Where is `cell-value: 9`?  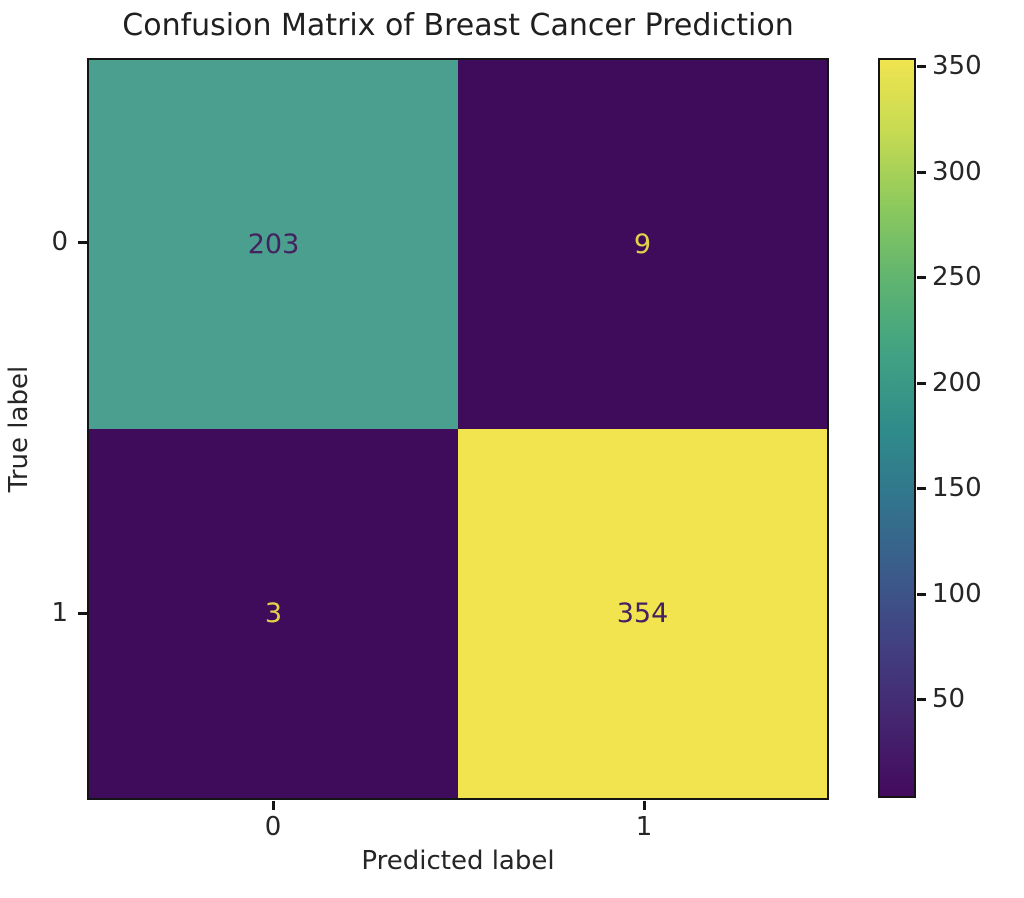 cell-value: 9 is located at coordinates (642, 244).